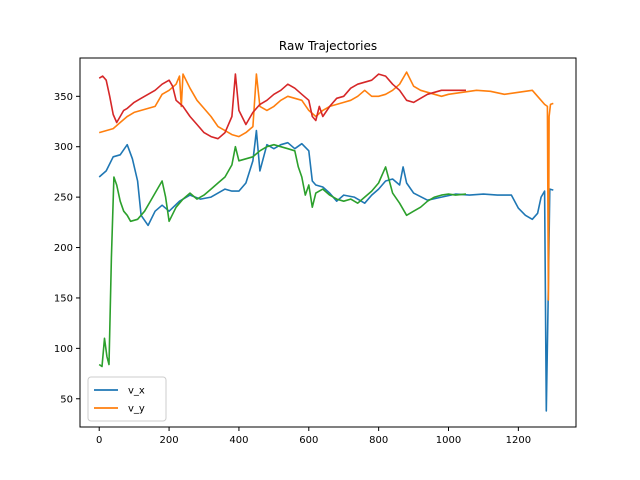  I want to click on x-tick-label: 800, so click(378, 440).